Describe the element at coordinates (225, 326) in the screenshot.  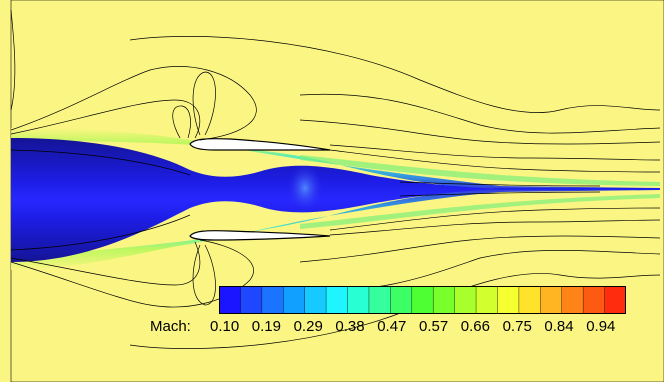
I see `colorbar-tick-label: 0.10` at that location.